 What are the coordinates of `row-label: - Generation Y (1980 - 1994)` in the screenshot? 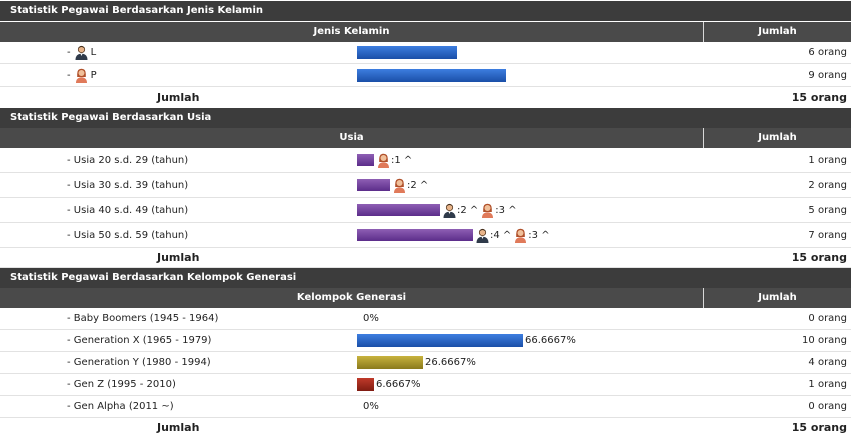 It's located at (139, 362).